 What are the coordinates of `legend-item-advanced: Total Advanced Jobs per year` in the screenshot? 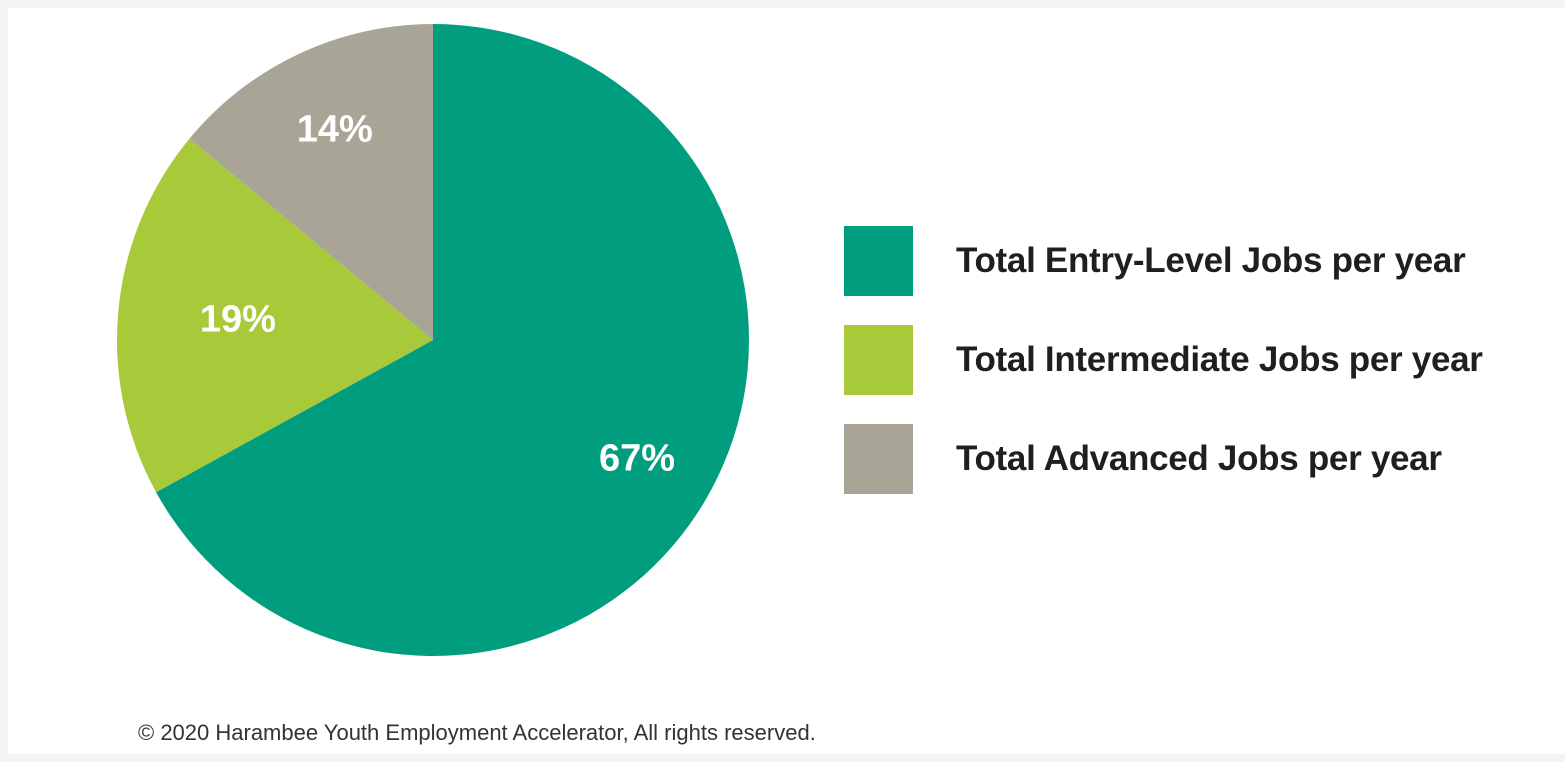 It's located at (1163, 459).